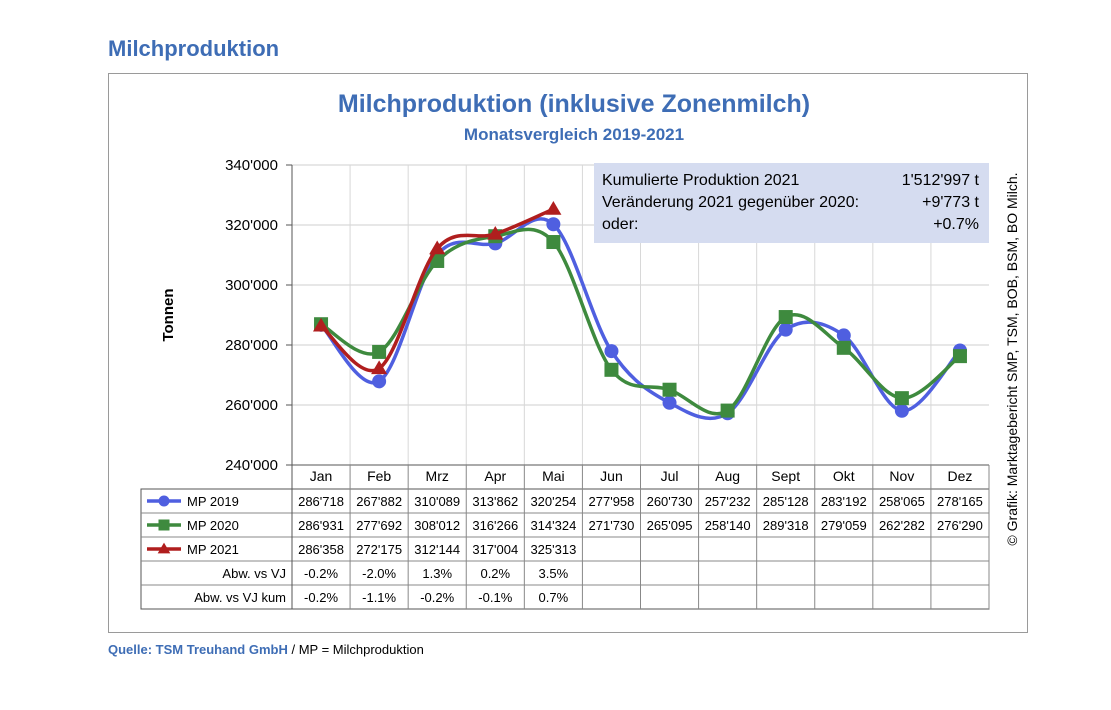 Image resolution: width=1111 pixels, height=710 pixels. Describe the element at coordinates (437, 290) in the screenshot. I see `series-line-mp-2021` at that location.